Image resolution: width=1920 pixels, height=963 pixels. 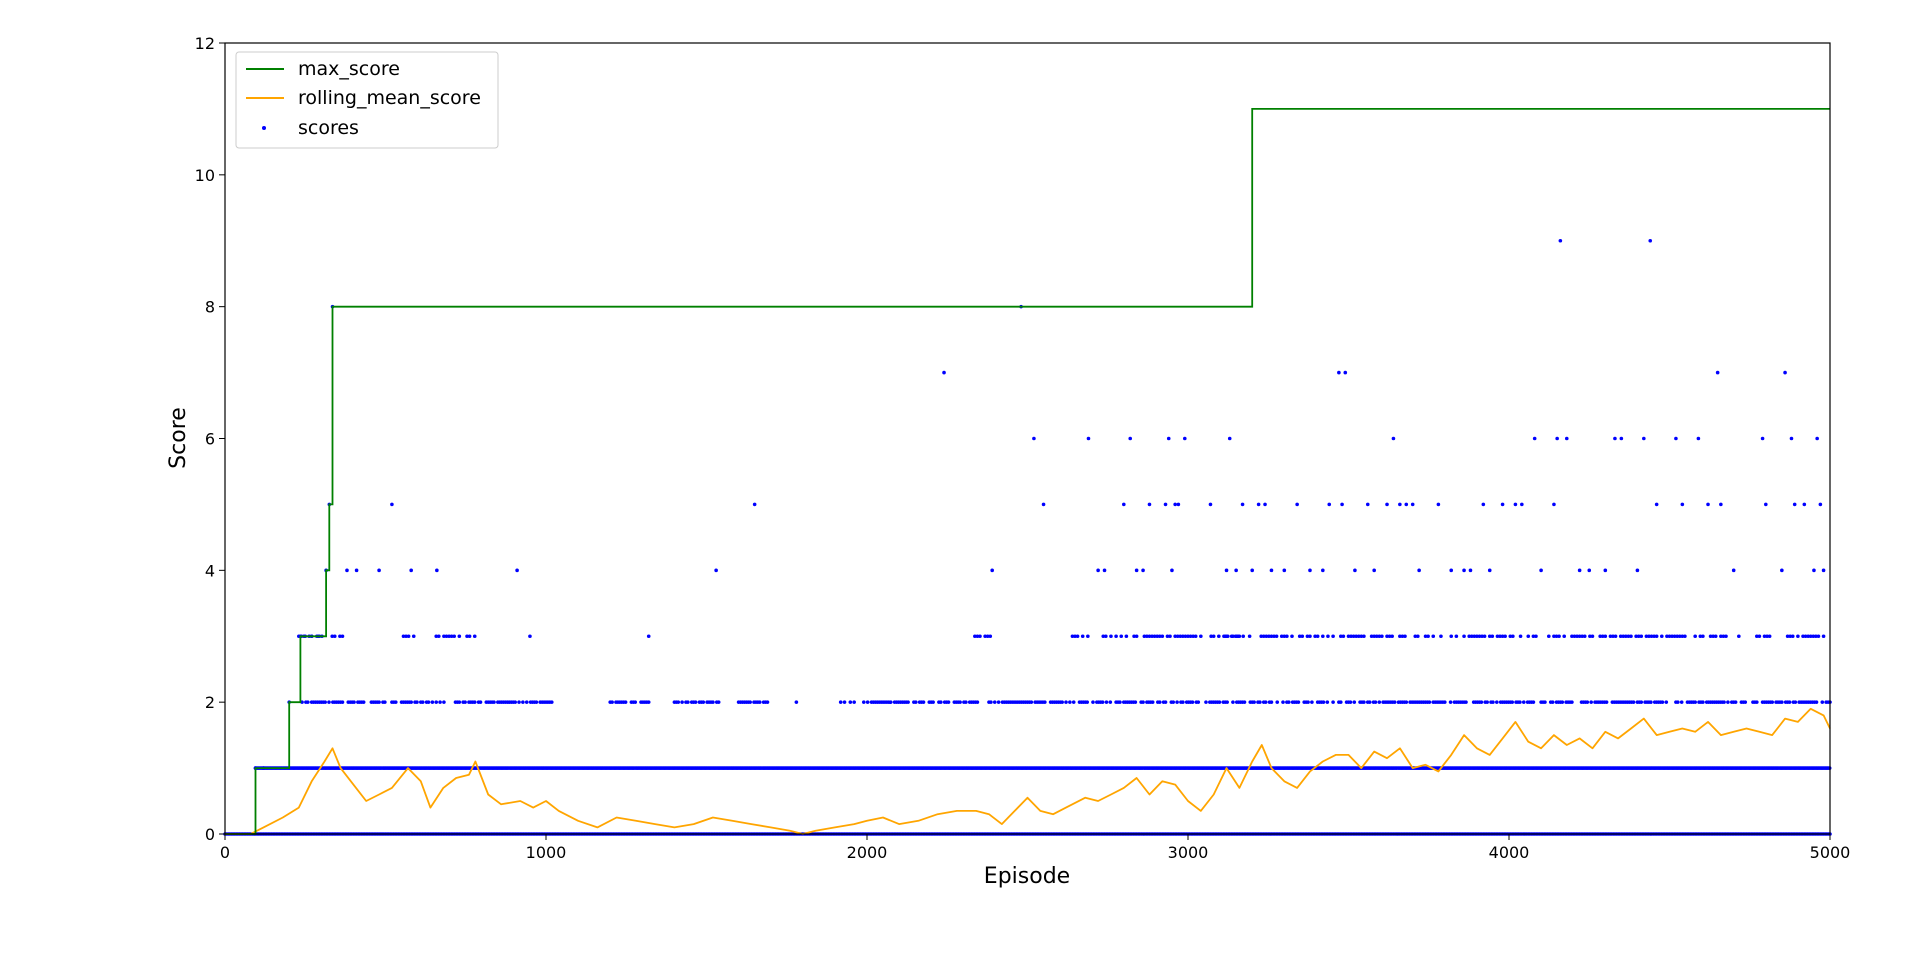 I want to click on x-tick-label: 2000, so click(x=867, y=852).